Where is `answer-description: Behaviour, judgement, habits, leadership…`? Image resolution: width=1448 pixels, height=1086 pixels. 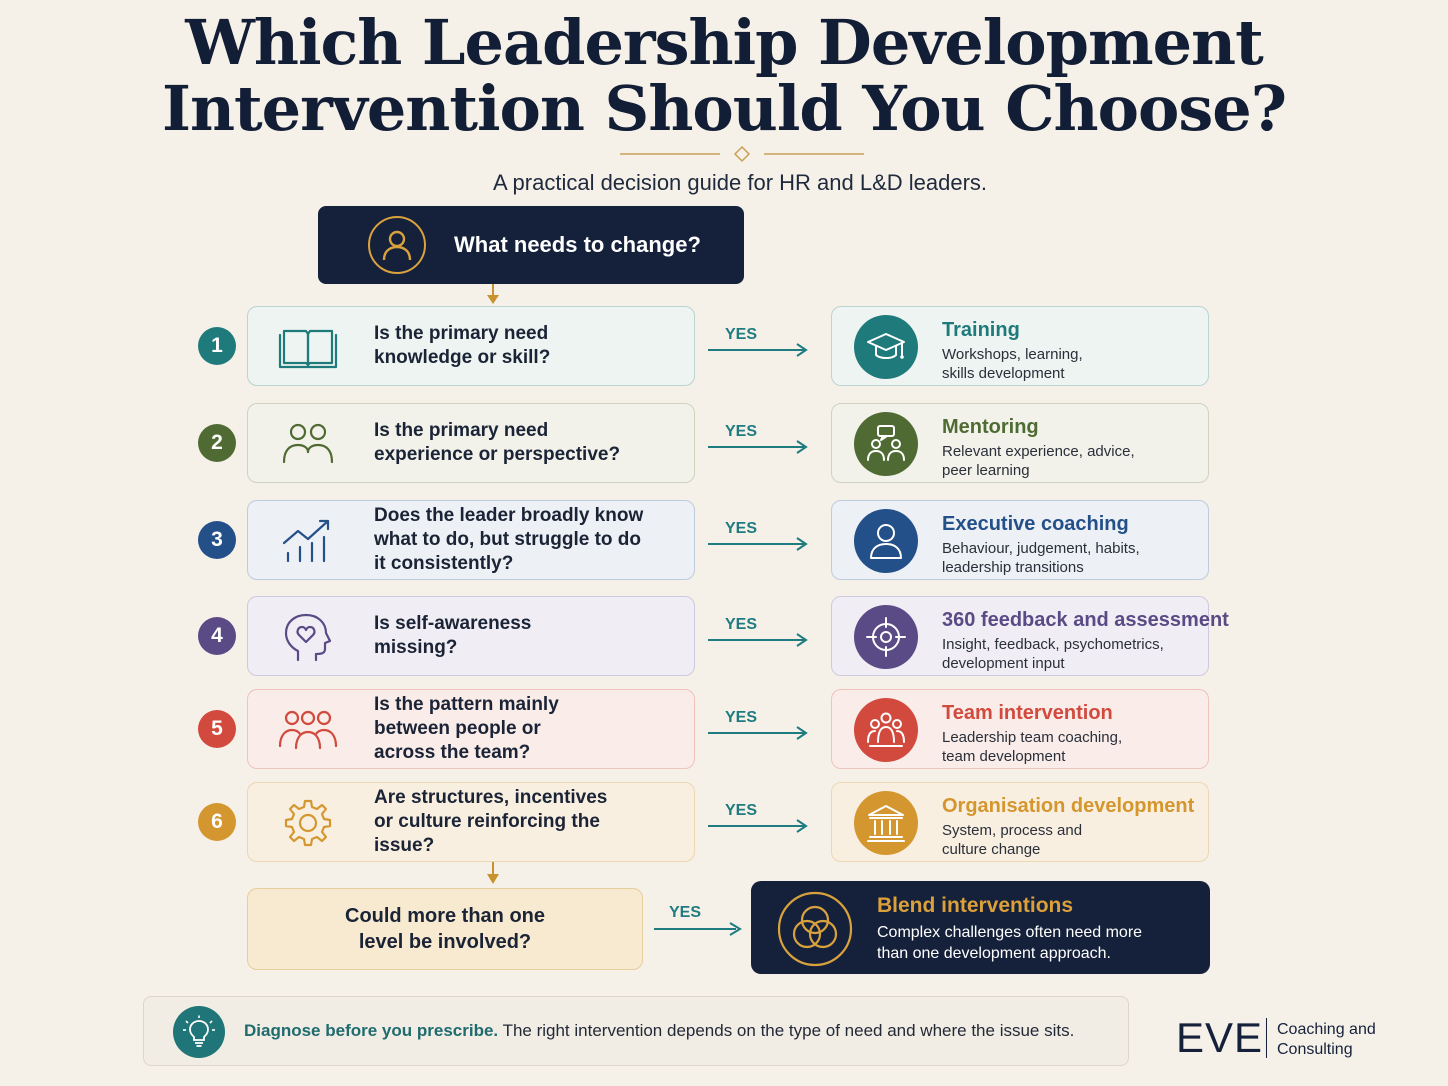 answer-description: Behaviour, judgement, habits, leadership… is located at coordinates (1041, 558).